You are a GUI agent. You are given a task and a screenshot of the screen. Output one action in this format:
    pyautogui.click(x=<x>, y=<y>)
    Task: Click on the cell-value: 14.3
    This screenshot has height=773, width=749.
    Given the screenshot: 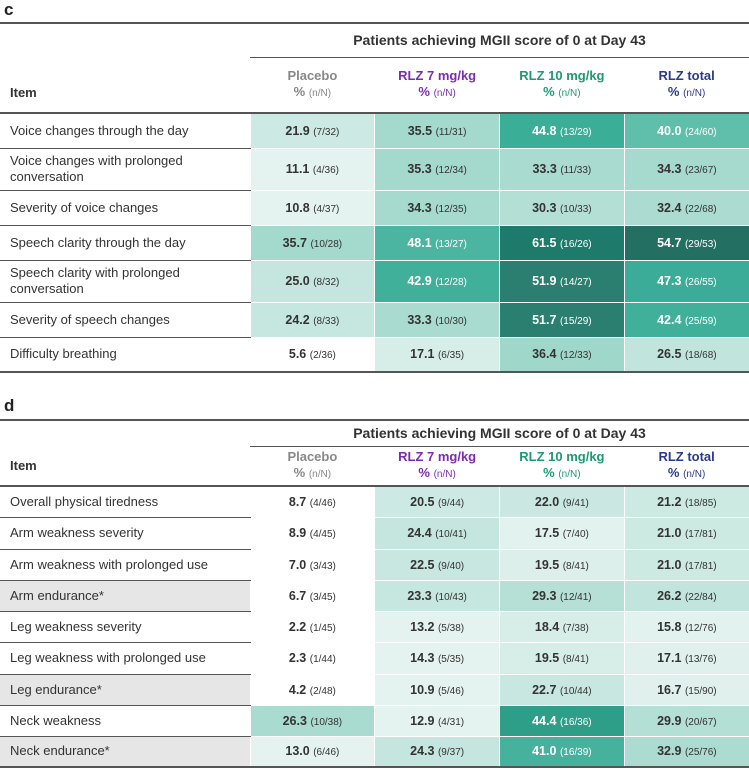 What is the action you would take?
    pyautogui.click(x=422, y=658)
    